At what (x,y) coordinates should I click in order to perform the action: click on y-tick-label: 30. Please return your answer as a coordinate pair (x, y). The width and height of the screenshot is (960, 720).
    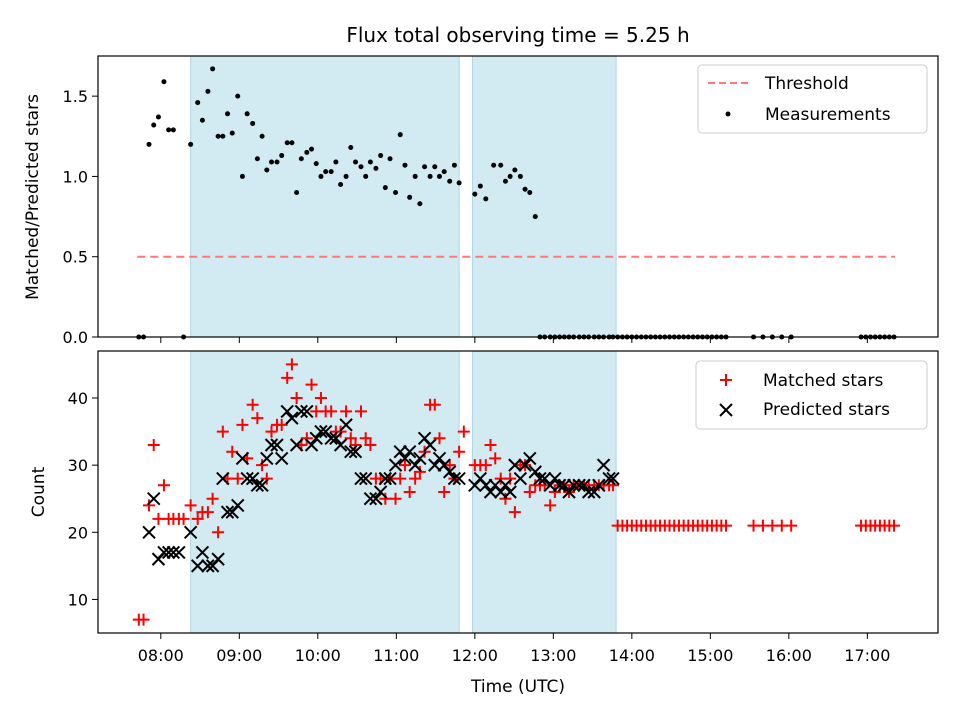
    Looking at the image, I should click on (78, 465).